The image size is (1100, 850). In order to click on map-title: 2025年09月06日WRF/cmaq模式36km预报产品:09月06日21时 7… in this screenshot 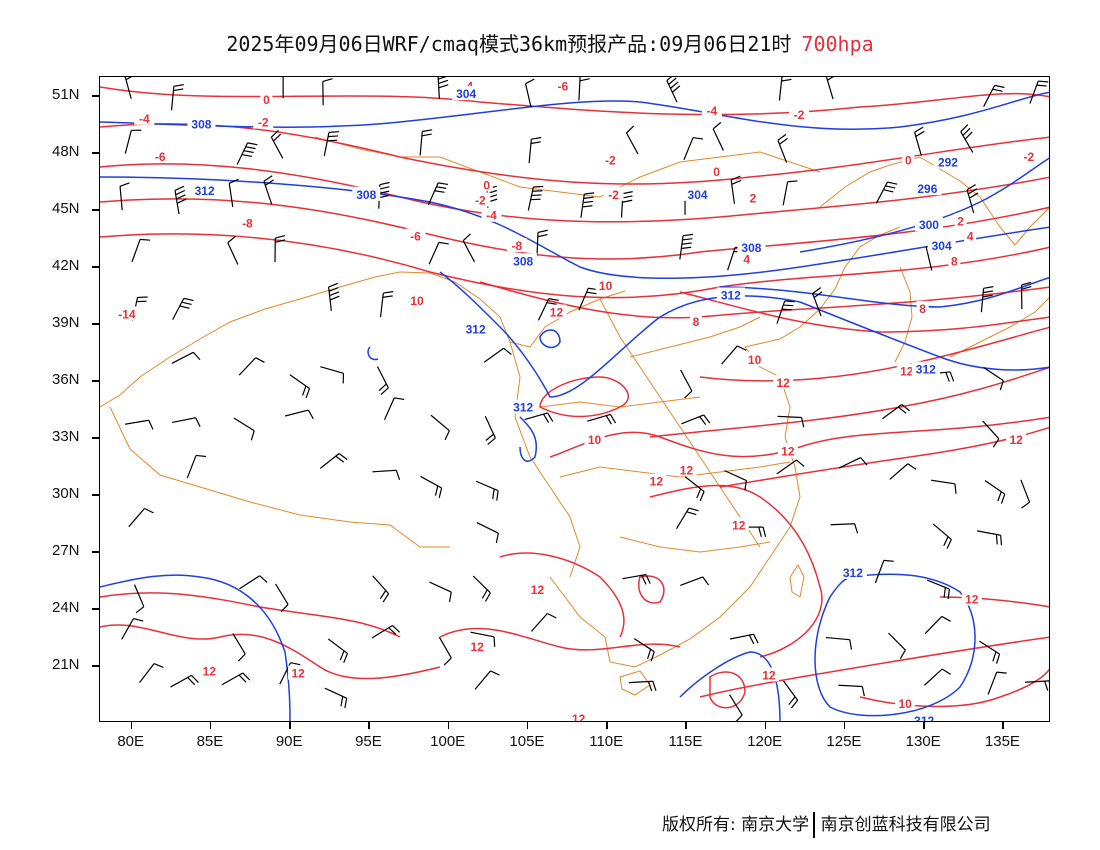, I will do `click(550, 42)`.